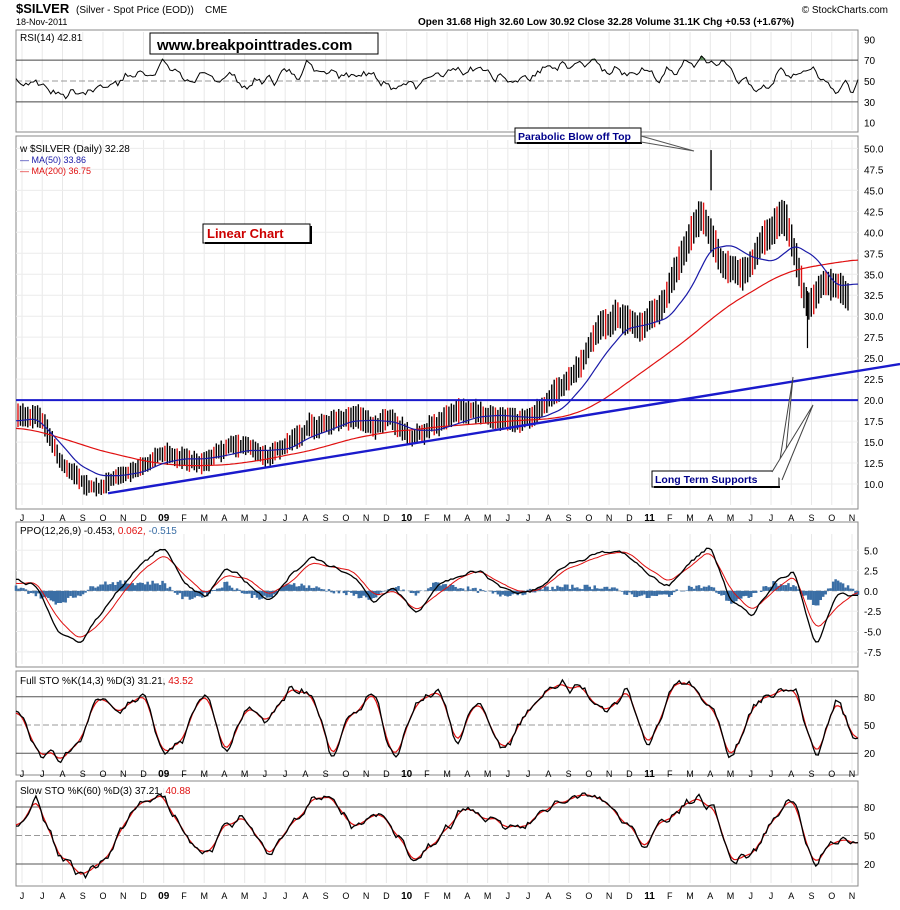 This screenshot has width=900, height=910. Describe the element at coordinates (135, 10) in the screenshot. I see `description: (Silver - Spot Price (EOD))` at that location.